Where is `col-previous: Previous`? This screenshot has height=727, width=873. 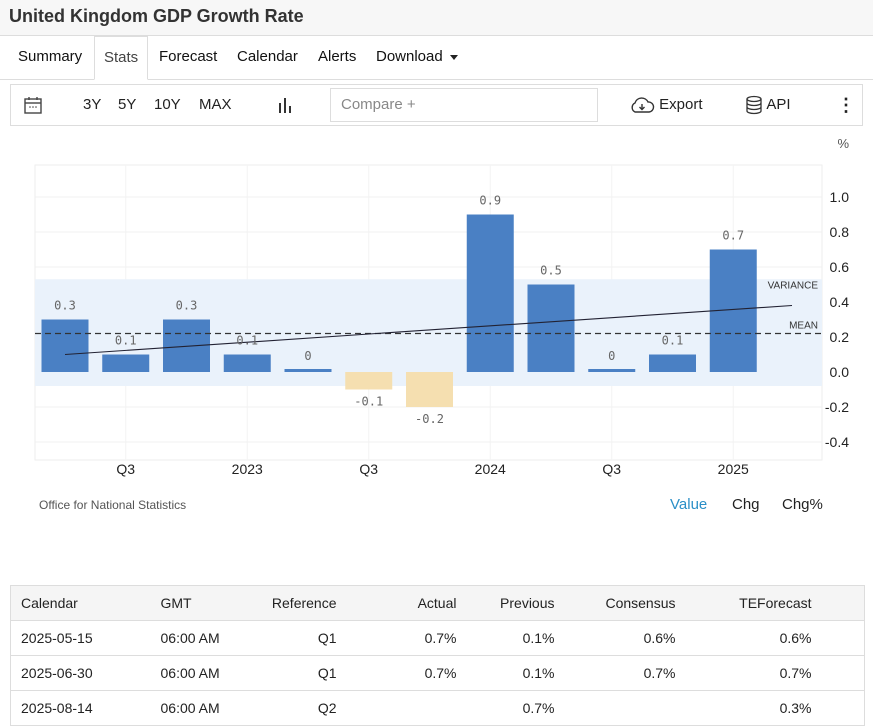
col-previous: Previous is located at coordinates (515, 603).